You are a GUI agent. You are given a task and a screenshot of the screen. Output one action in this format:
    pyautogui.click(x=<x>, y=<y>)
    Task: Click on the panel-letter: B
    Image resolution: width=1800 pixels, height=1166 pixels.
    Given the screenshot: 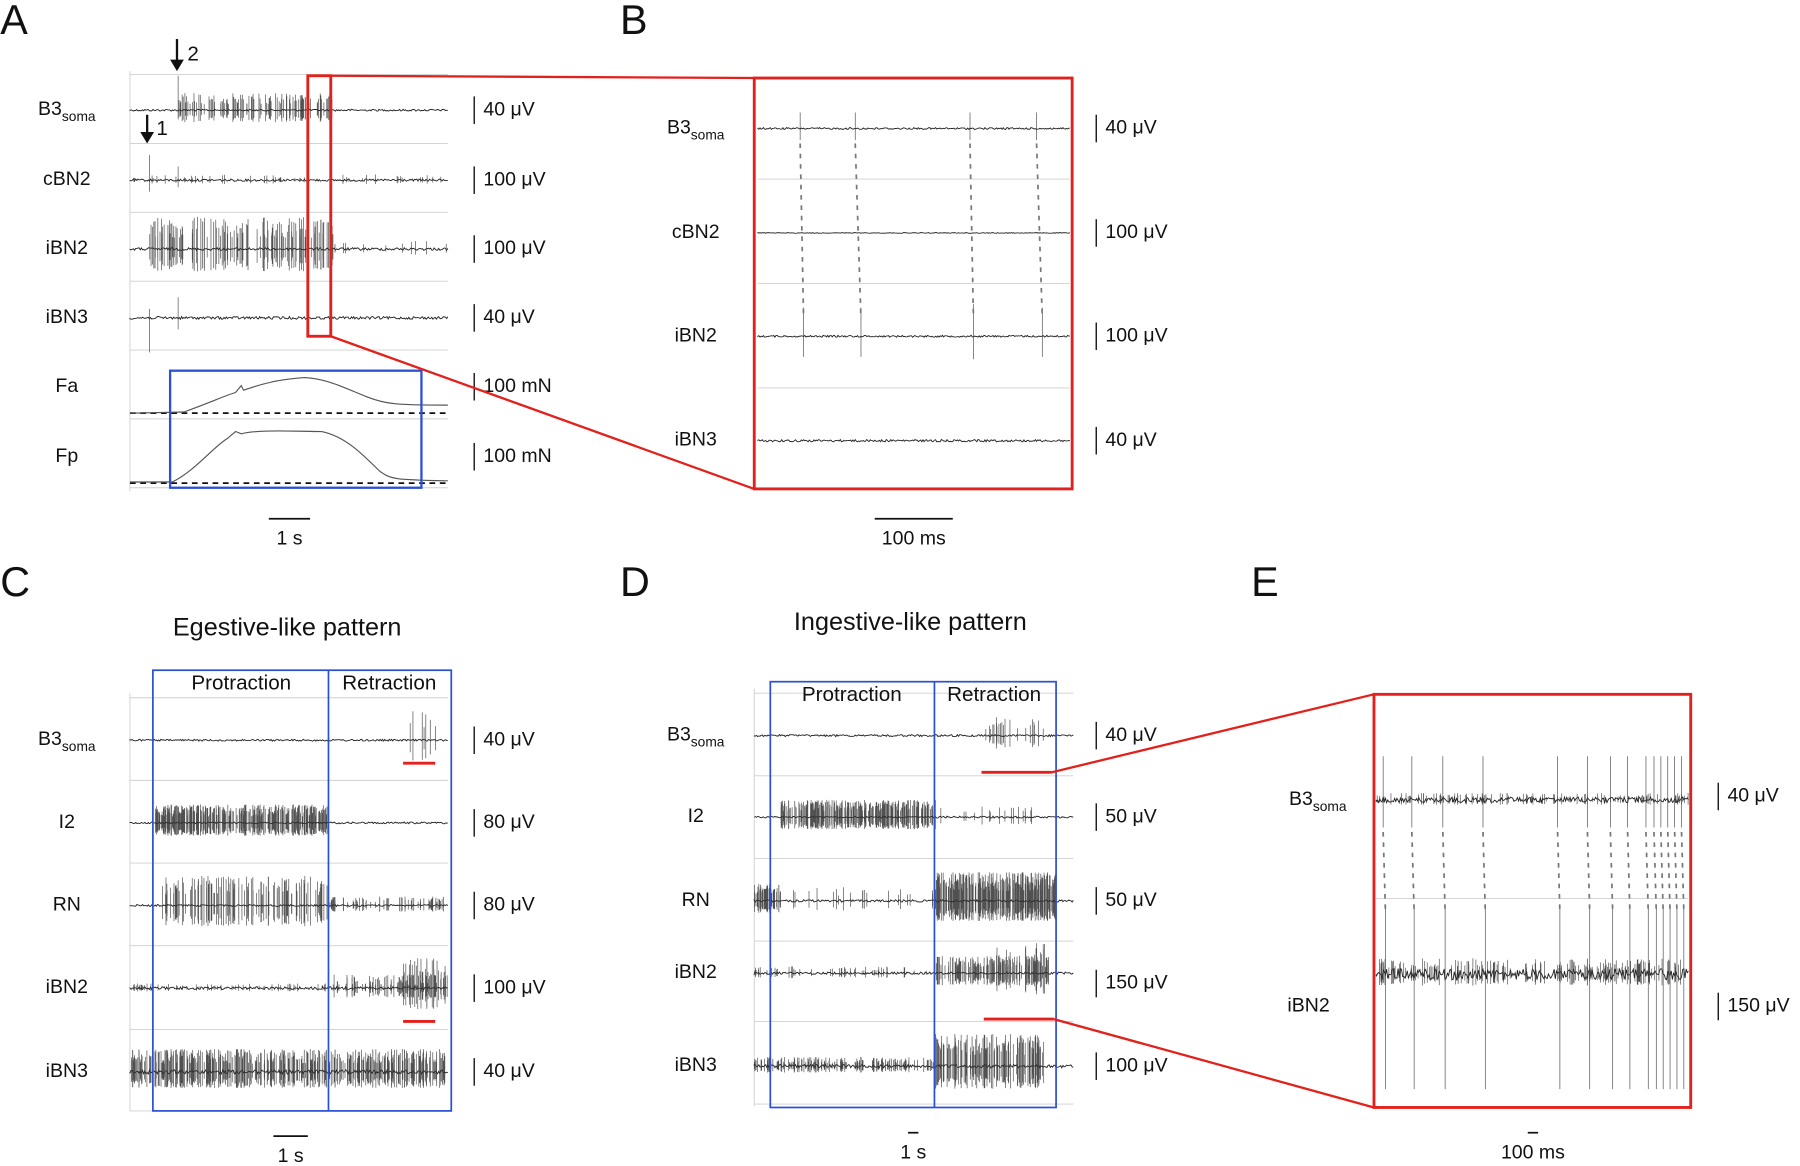 What is the action you would take?
    pyautogui.click(x=634, y=21)
    